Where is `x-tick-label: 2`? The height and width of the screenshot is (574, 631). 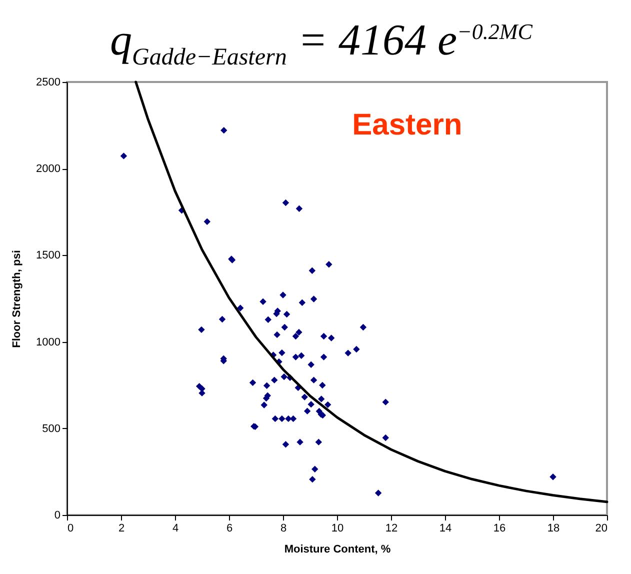 x-tick-label: 2 is located at coordinates (121, 528).